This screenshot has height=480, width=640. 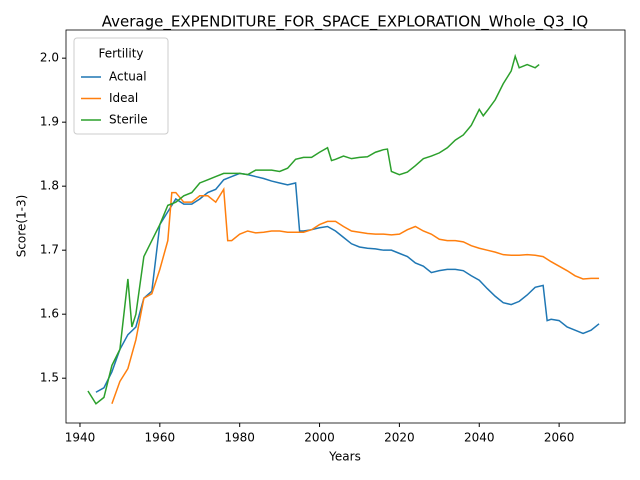 I want to click on legend-title: Fertility, so click(x=120, y=54).